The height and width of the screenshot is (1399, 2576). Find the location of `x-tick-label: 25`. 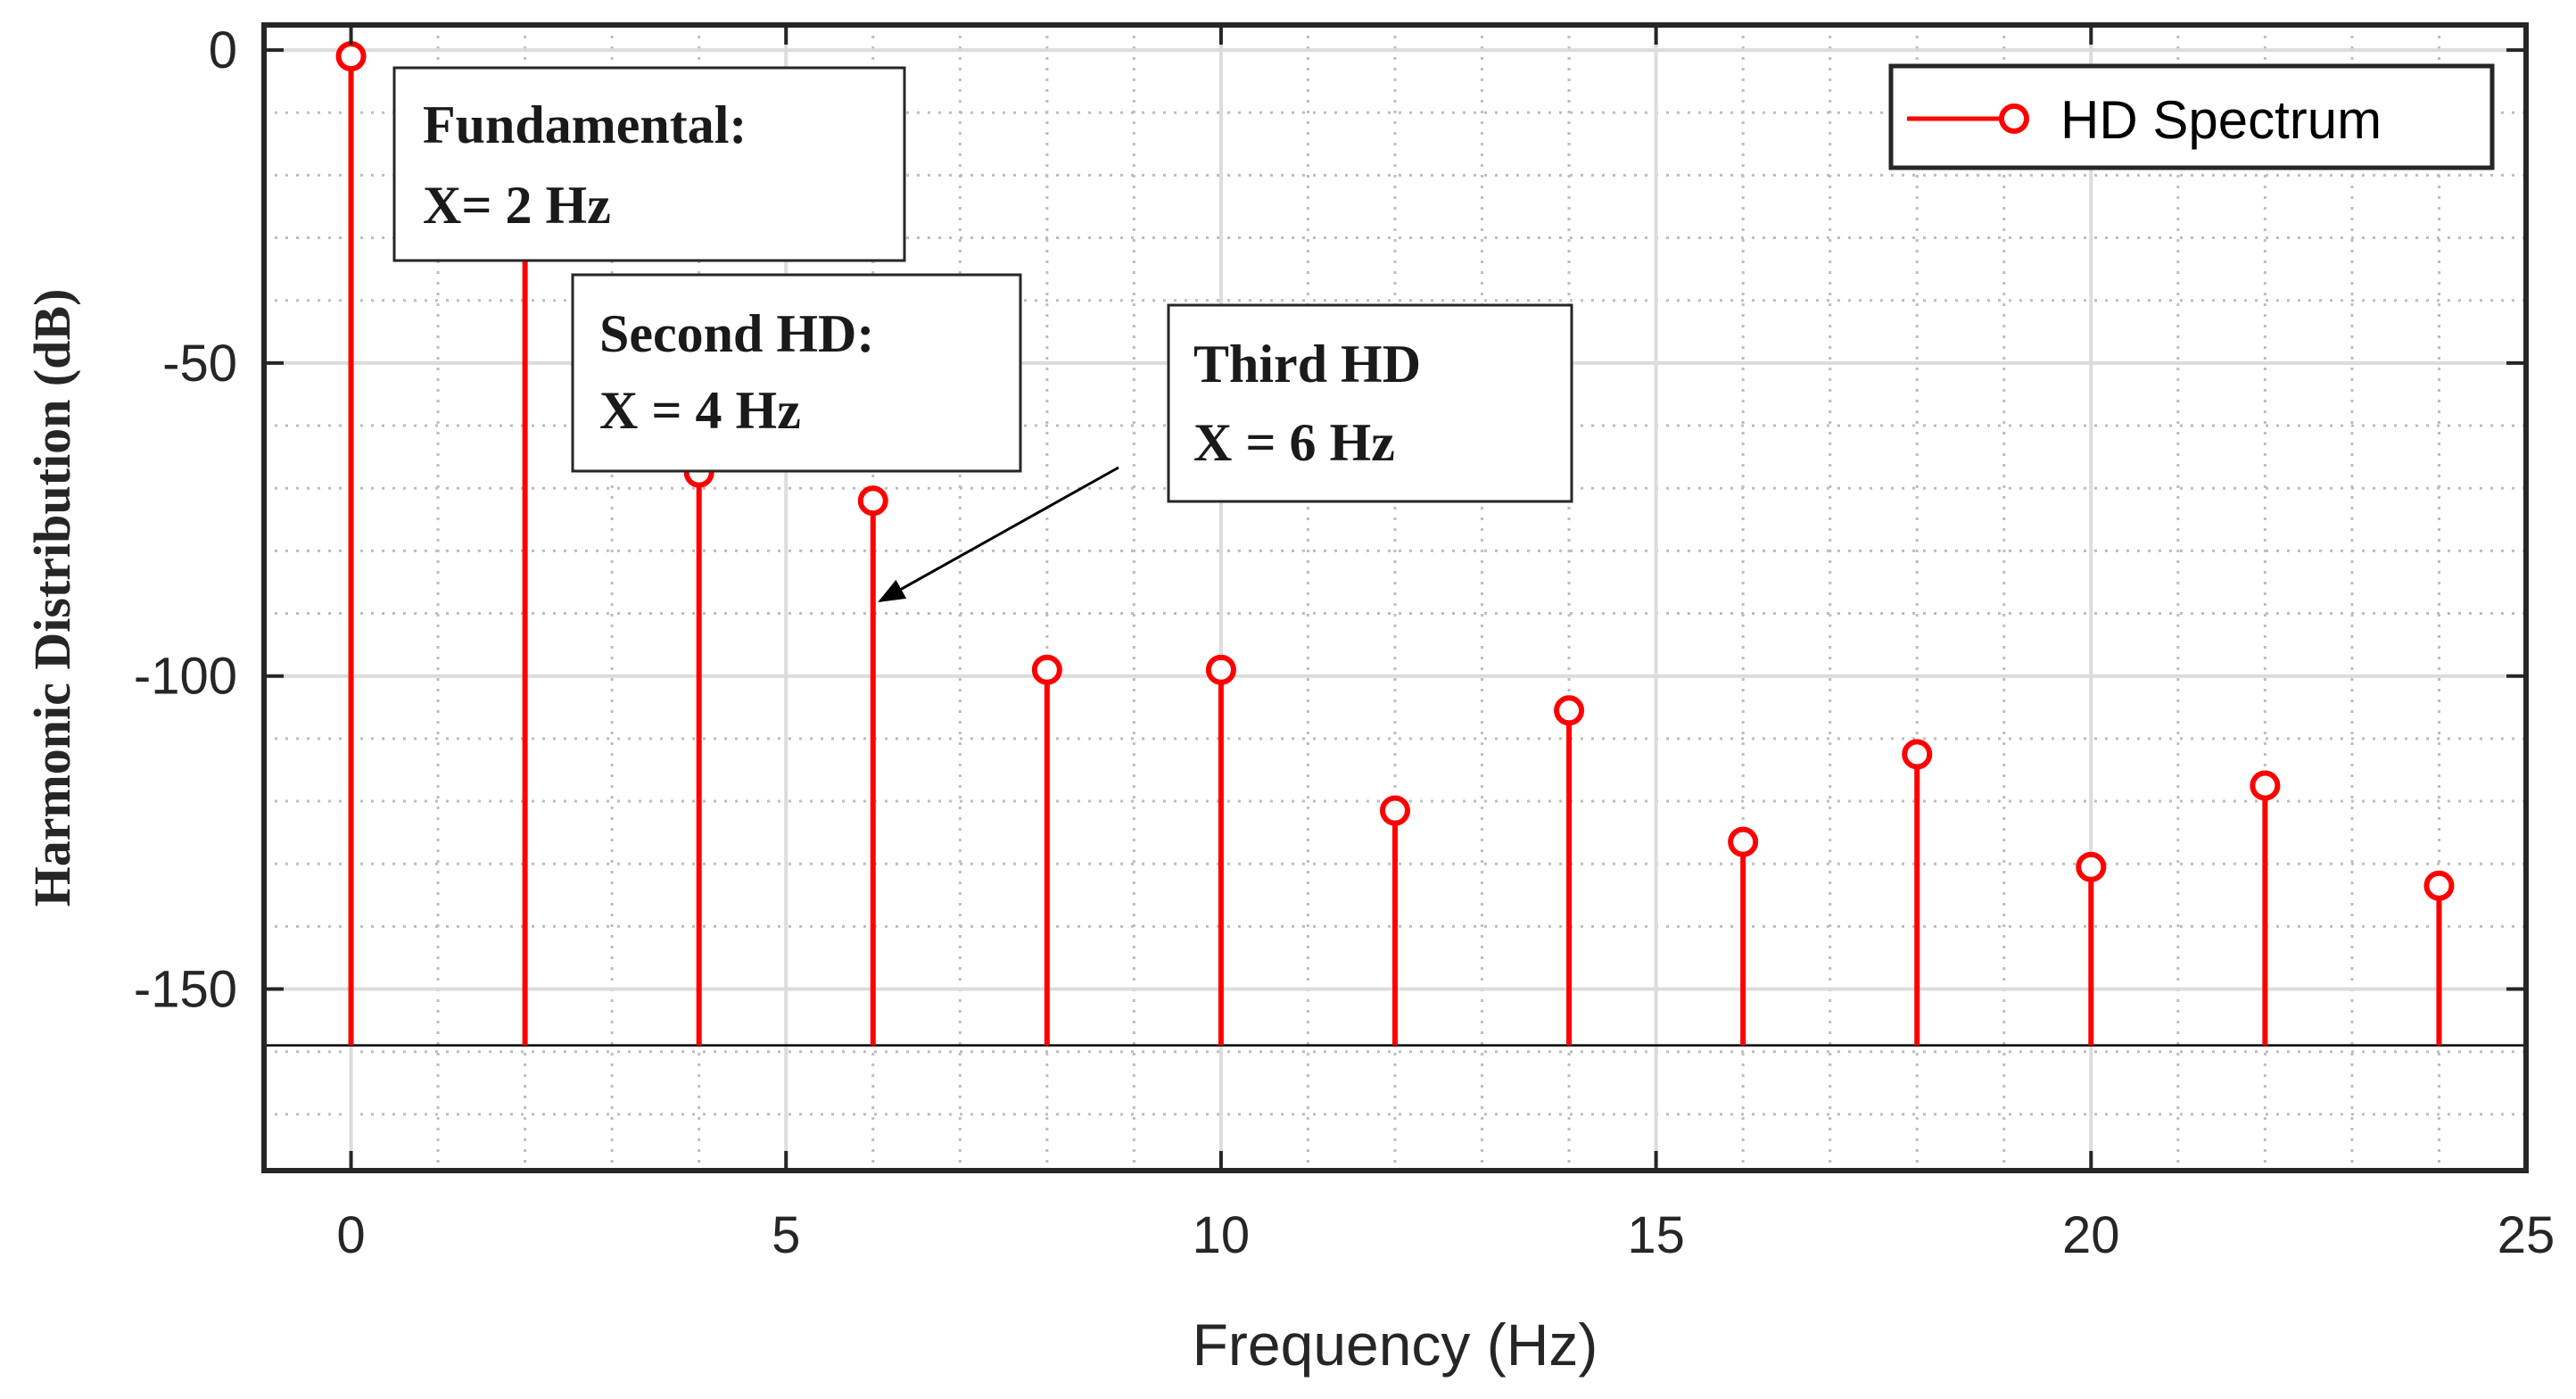

x-tick-label: 25 is located at coordinates (2527, 1235).